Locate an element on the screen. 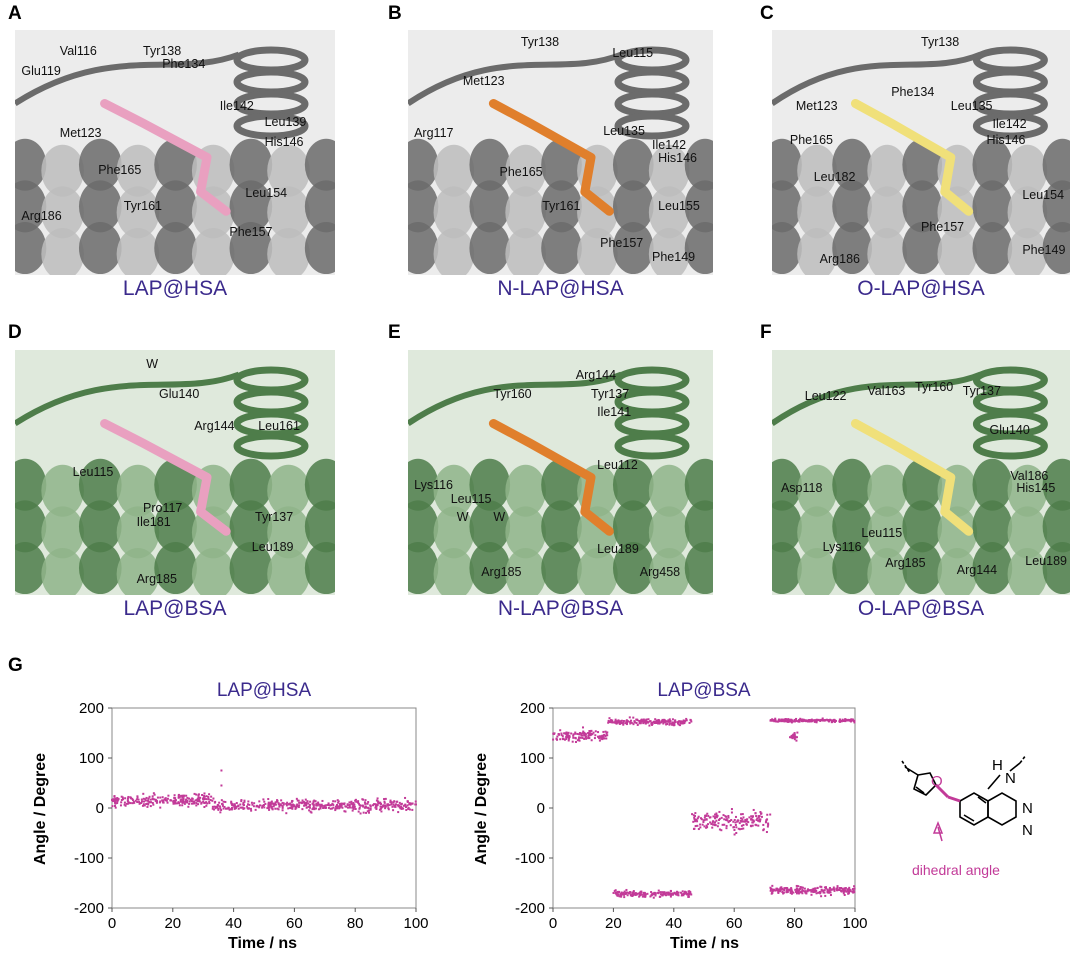  residue-label: Arg185 is located at coordinates (156, 579).